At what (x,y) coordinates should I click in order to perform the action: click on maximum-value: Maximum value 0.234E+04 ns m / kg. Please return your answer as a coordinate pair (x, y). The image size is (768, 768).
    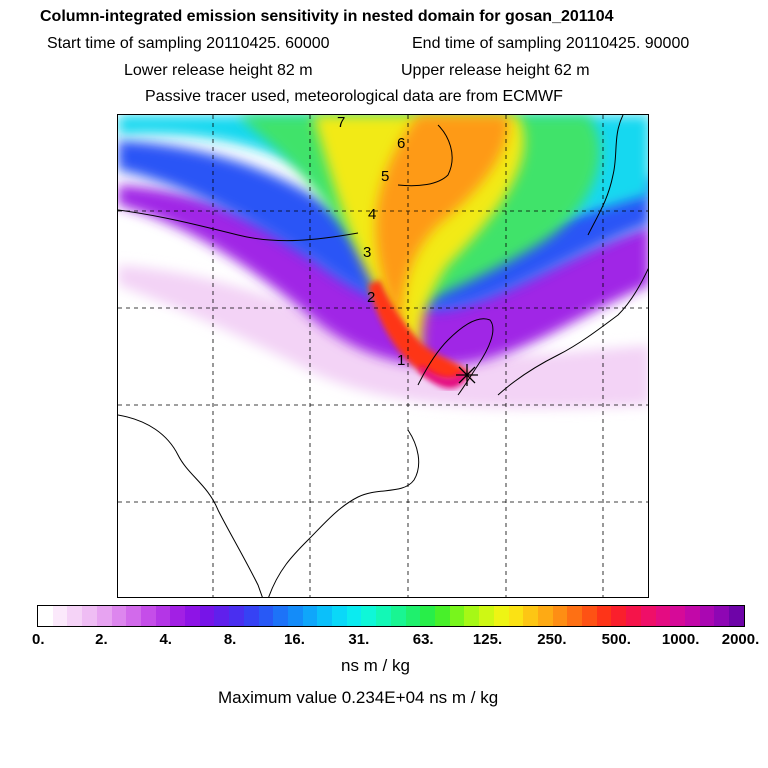
    Looking at the image, I should click on (358, 697).